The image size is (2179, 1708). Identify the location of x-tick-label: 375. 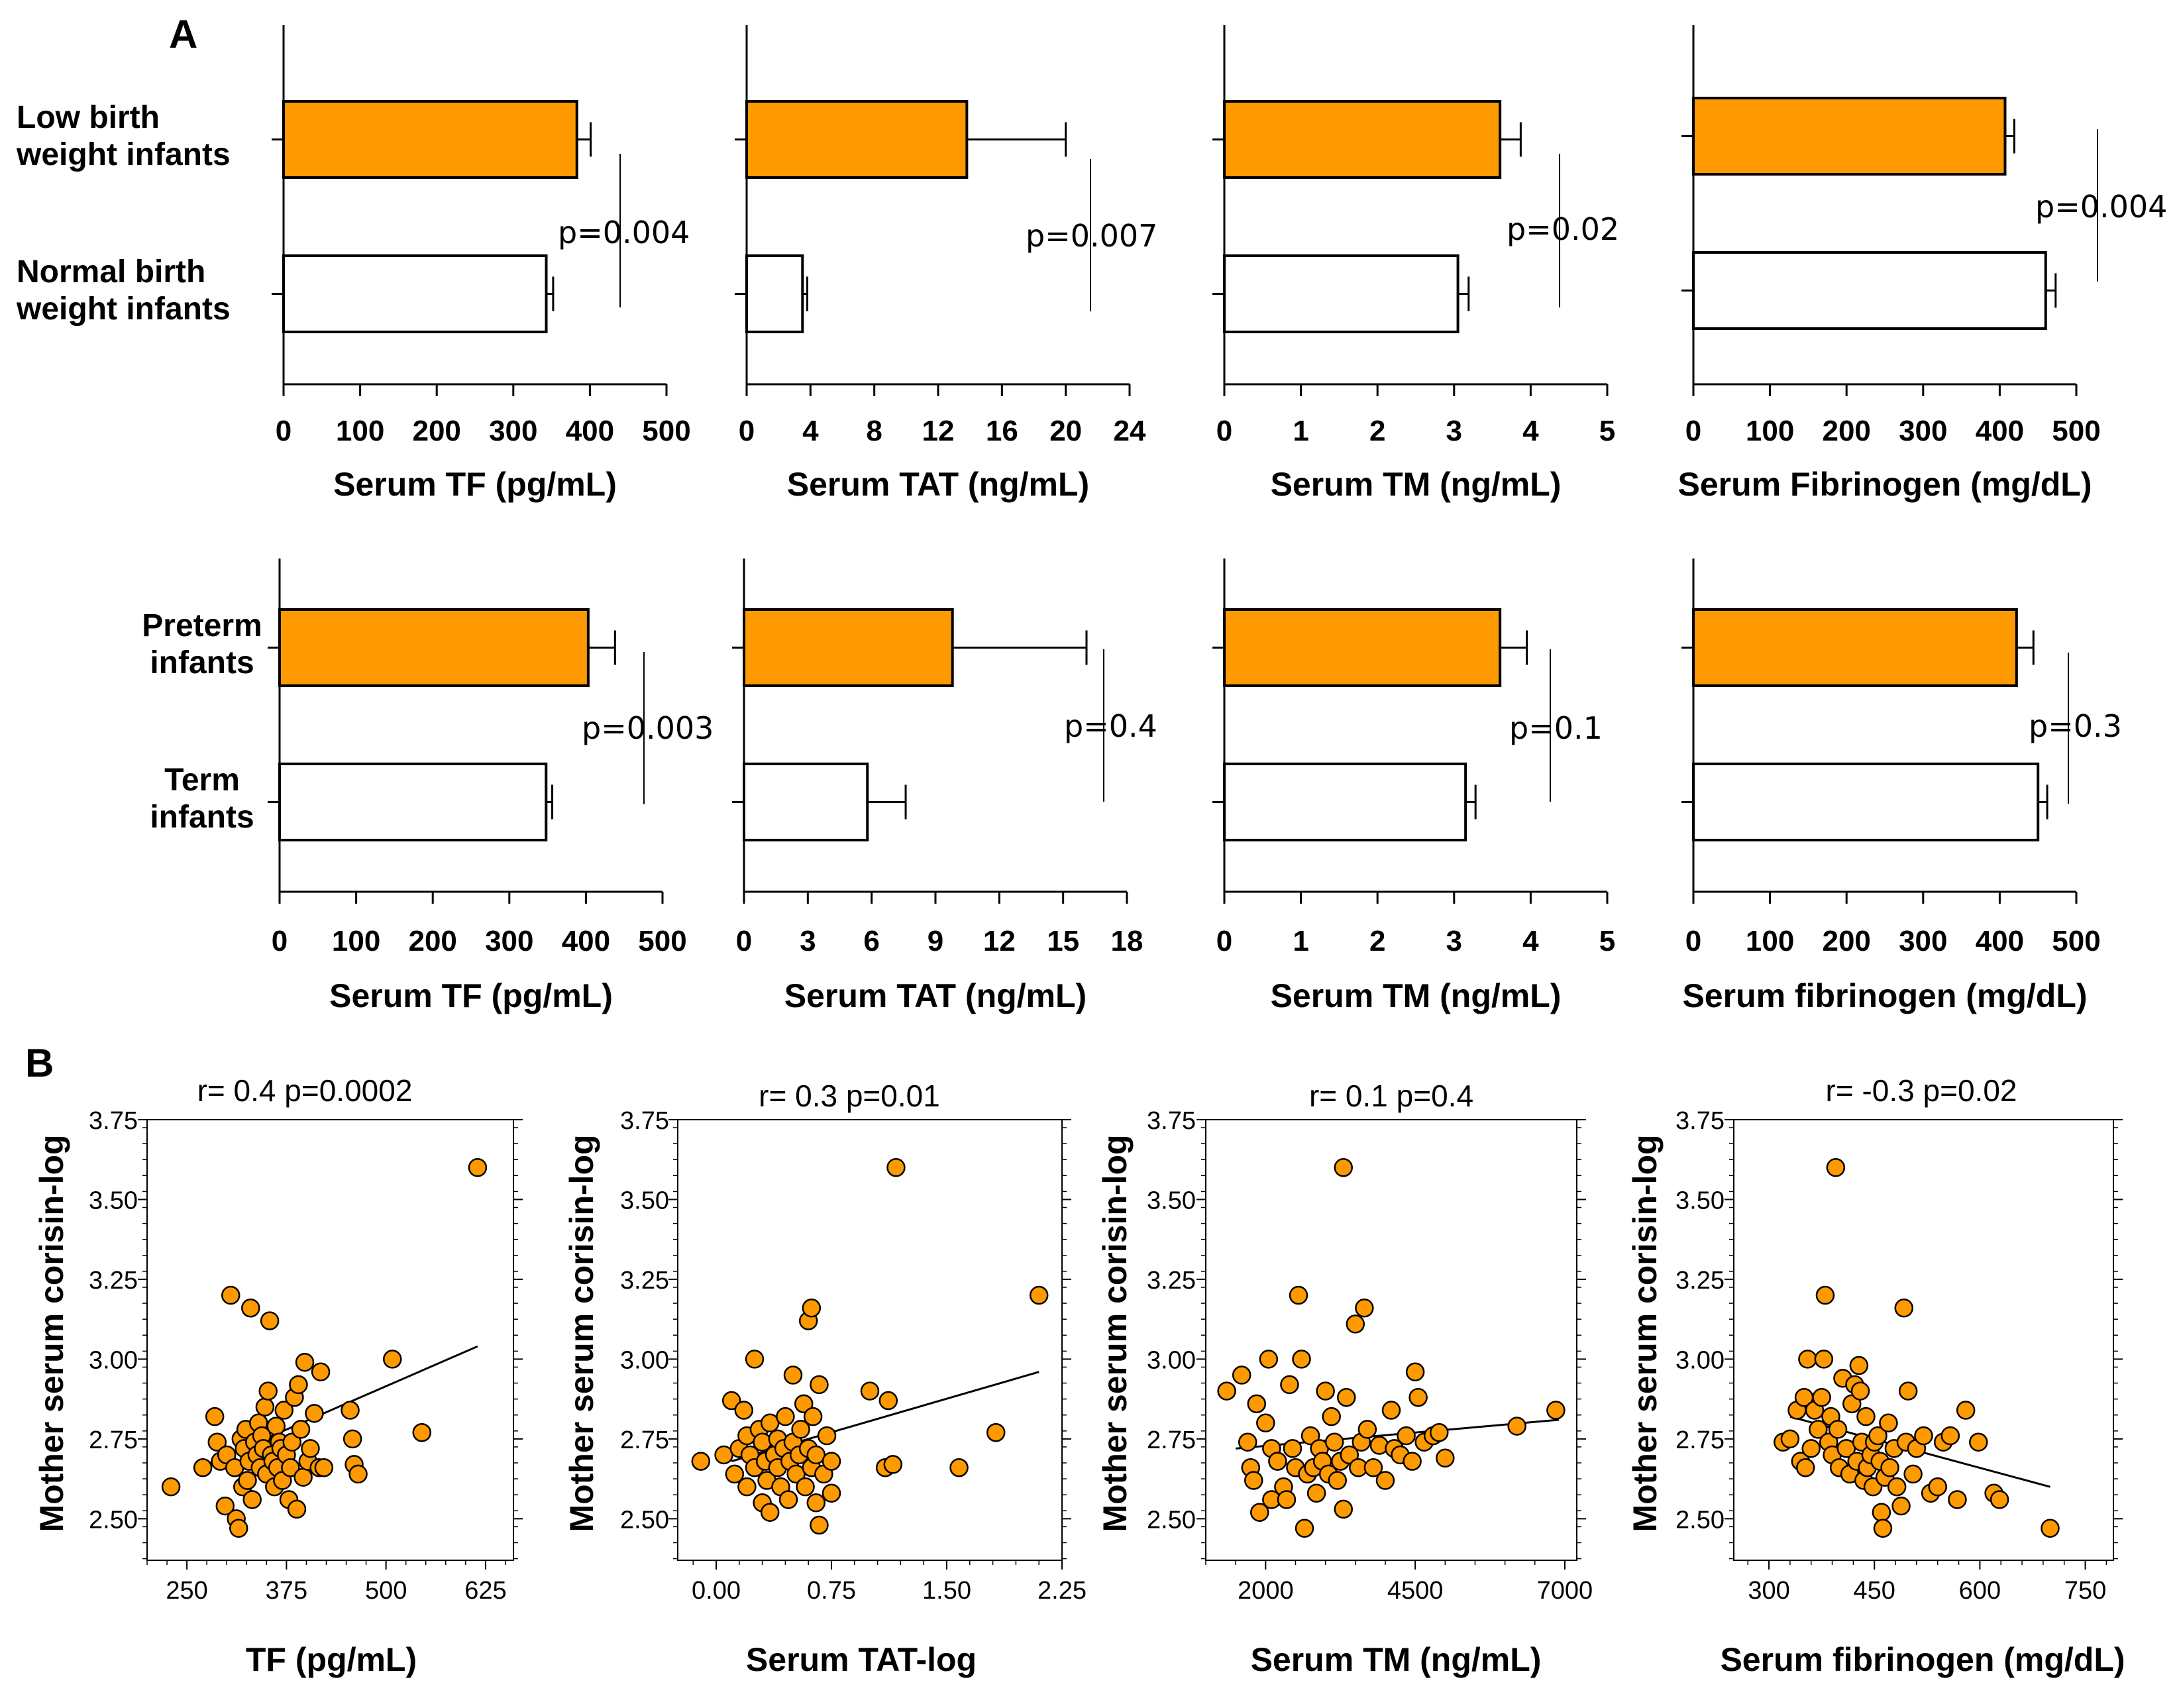
(286, 1591).